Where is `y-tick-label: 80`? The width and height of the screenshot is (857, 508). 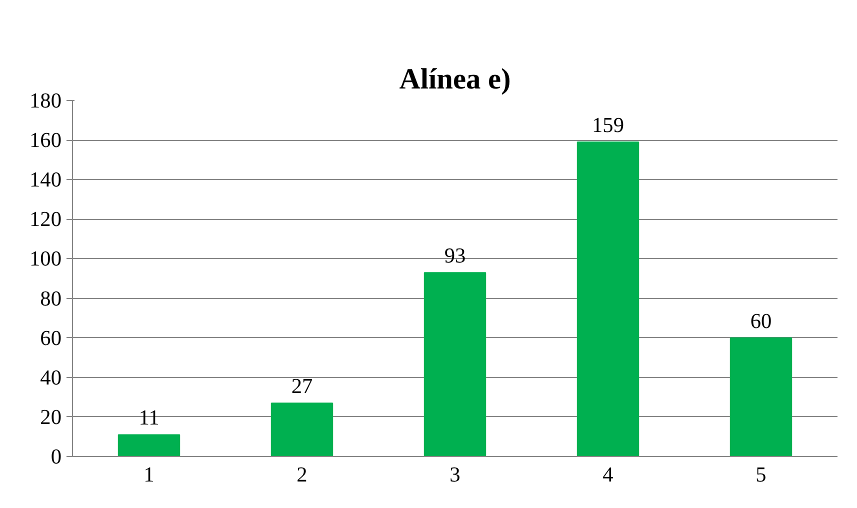
y-tick-label: 80 is located at coordinates (51, 298).